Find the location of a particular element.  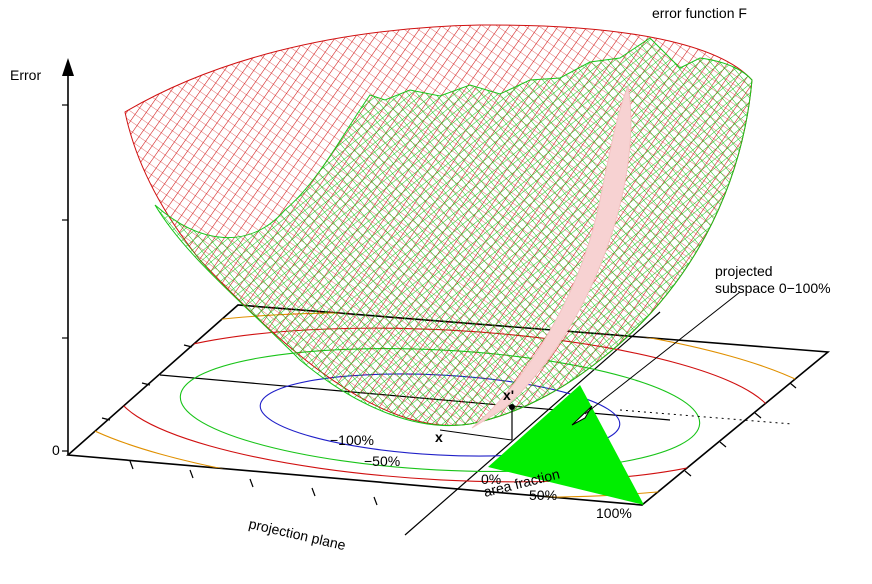

points: x' x is located at coordinates (475, 416).